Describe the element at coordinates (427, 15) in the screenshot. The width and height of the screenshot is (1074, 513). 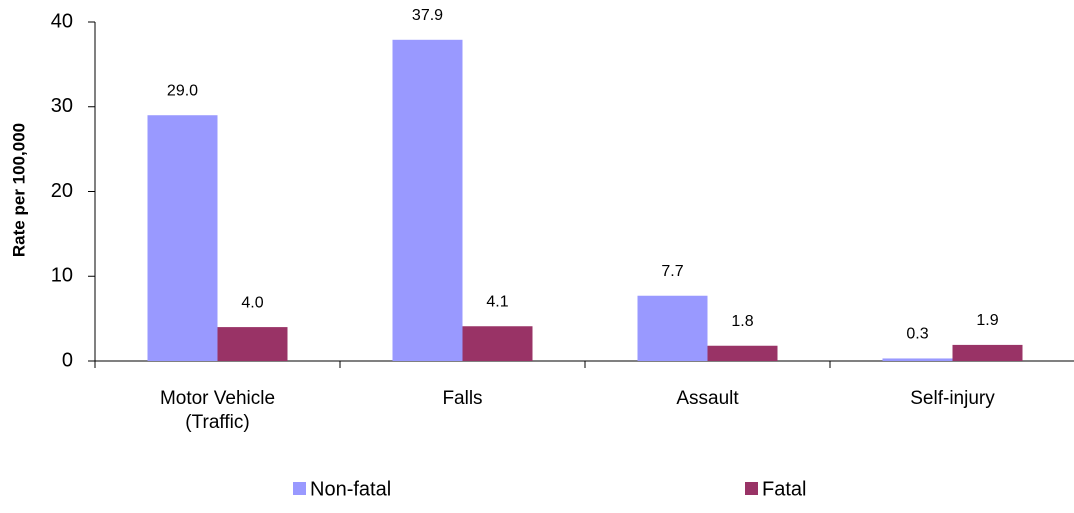
I see `value-label: 37.9` at that location.